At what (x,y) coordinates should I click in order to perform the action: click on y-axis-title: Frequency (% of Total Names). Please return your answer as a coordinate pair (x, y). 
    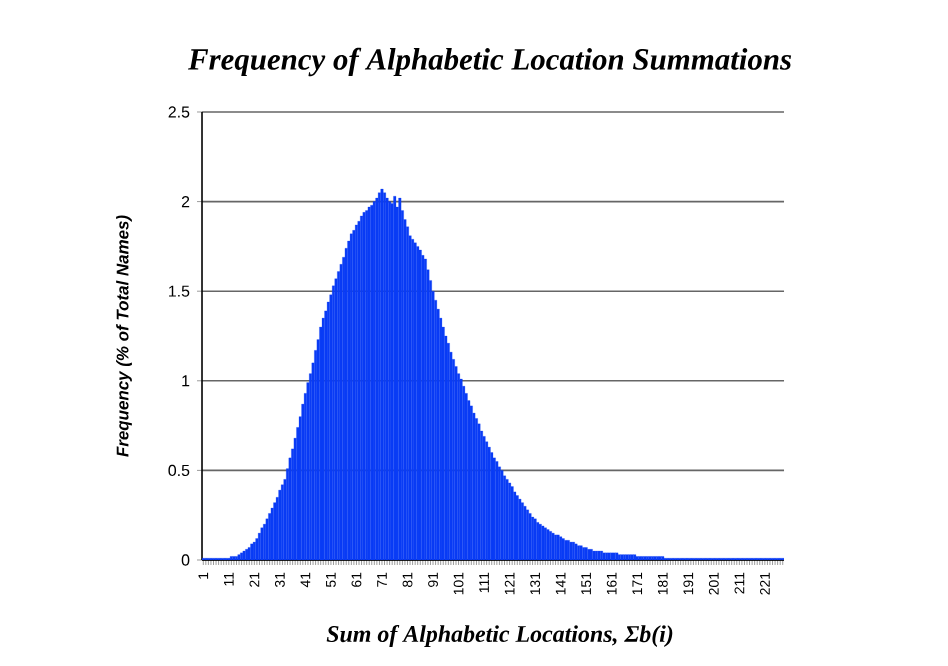
    Looking at the image, I should click on (124, 336).